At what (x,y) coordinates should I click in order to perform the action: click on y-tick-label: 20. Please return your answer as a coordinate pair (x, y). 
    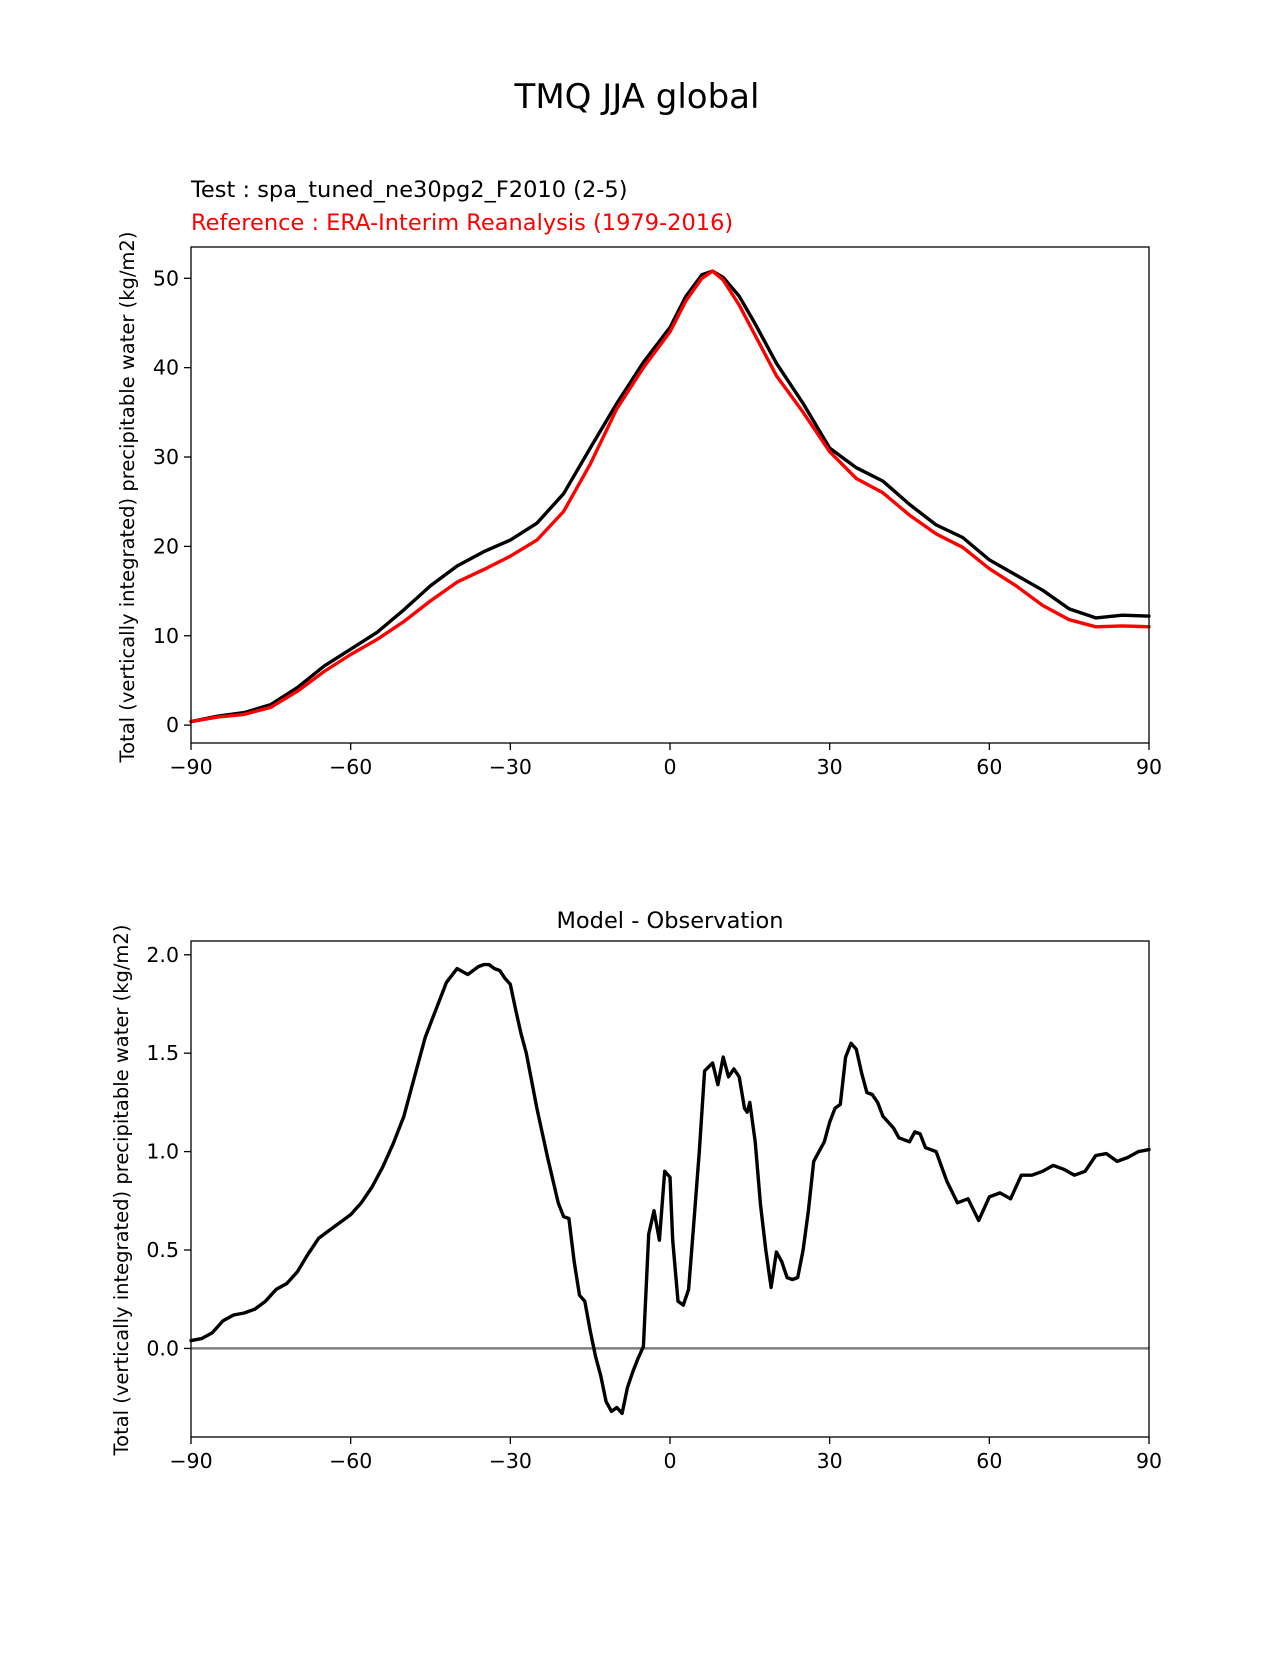
    Looking at the image, I should click on (166, 546).